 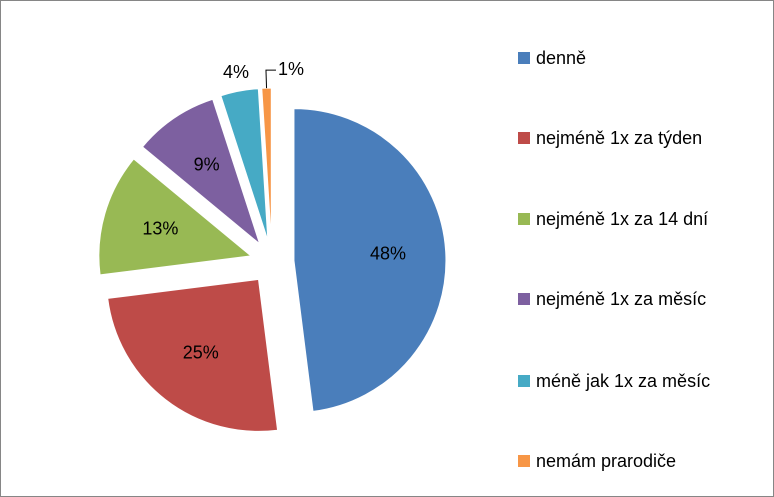 I want to click on legend-label: nejméně 1x za měsíc, so click(x=621, y=299).